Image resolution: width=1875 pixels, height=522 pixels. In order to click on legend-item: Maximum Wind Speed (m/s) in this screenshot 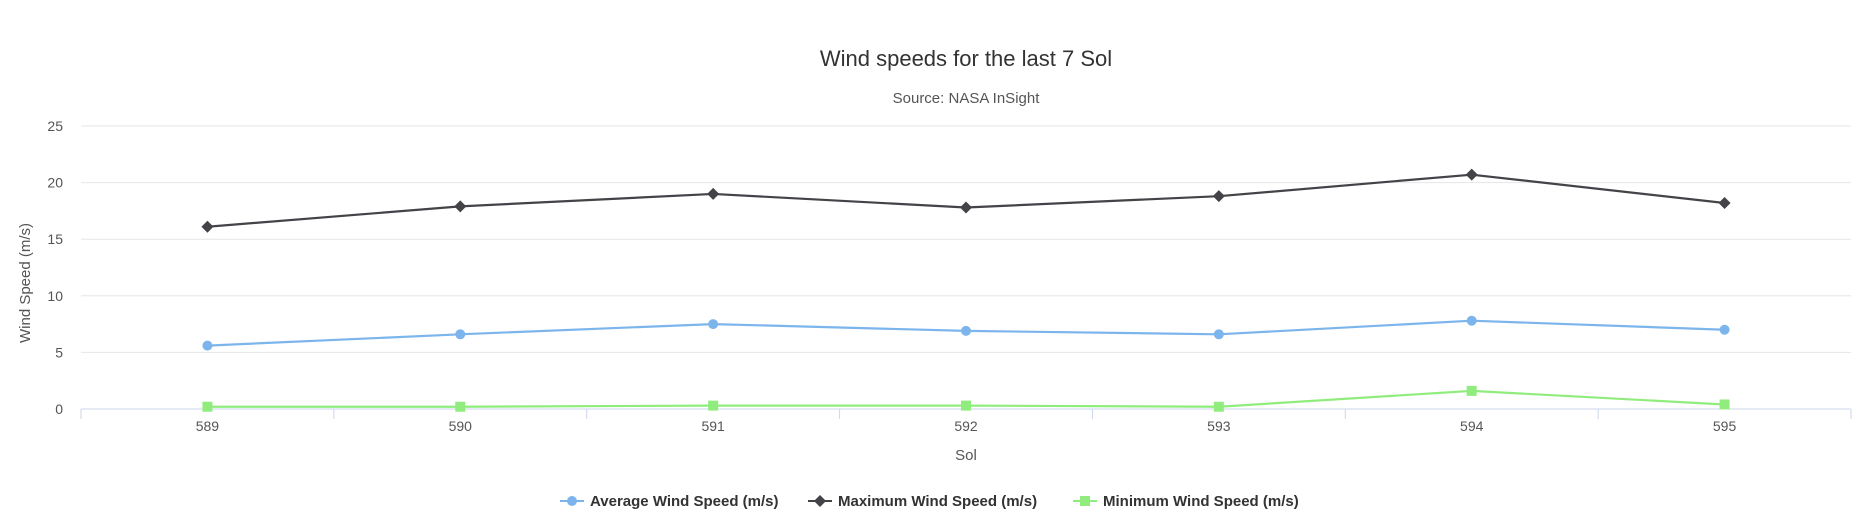, I will do `click(922, 501)`.